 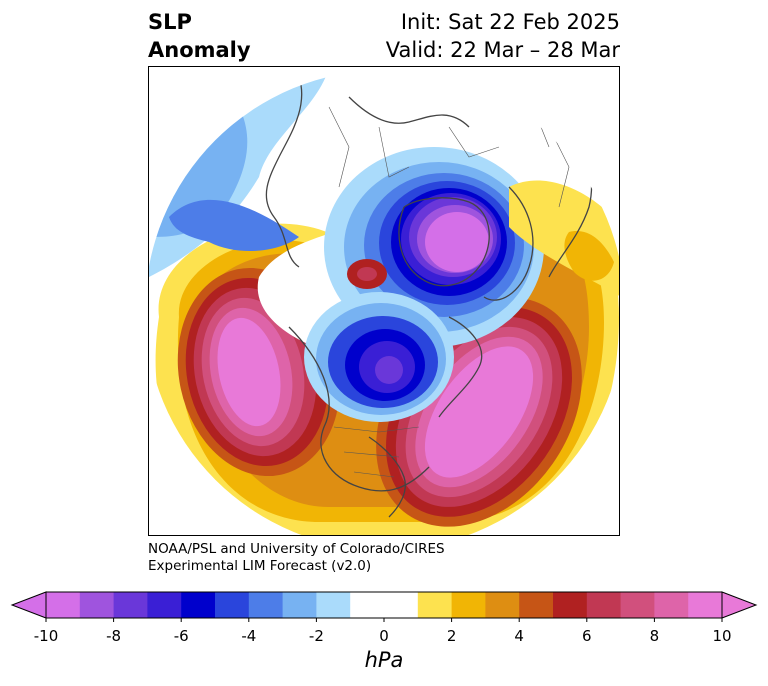 I want to click on colorbar, so click(x=384, y=606).